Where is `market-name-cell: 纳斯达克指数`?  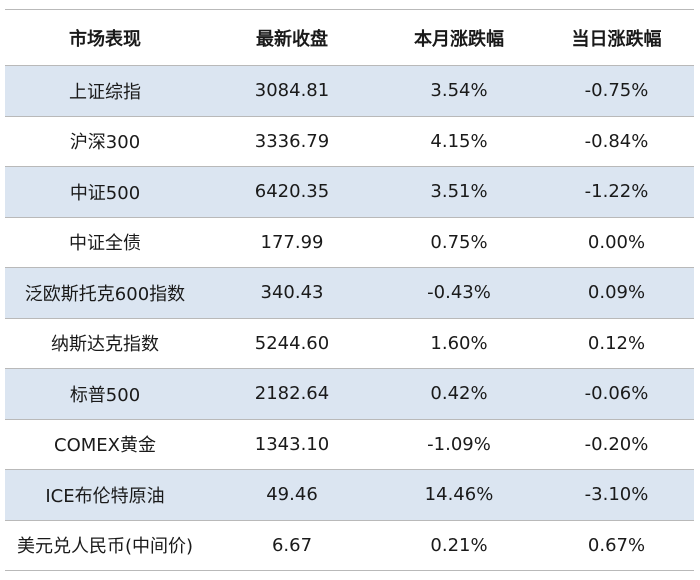
market-name-cell: 纳斯达克指数 is located at coordinates (105, 345).